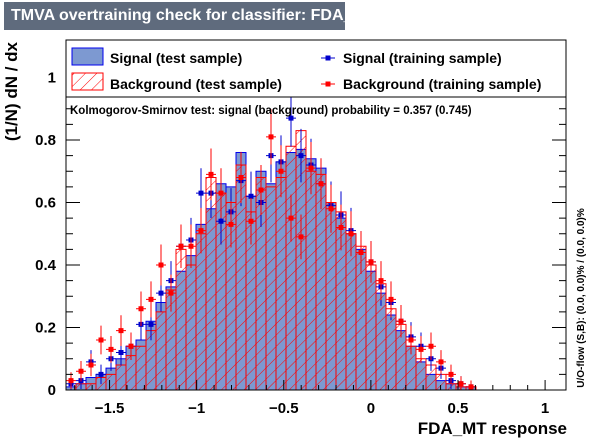  I want to click on legend-label-signal-train: Signal (training sample), so click(422, 58).